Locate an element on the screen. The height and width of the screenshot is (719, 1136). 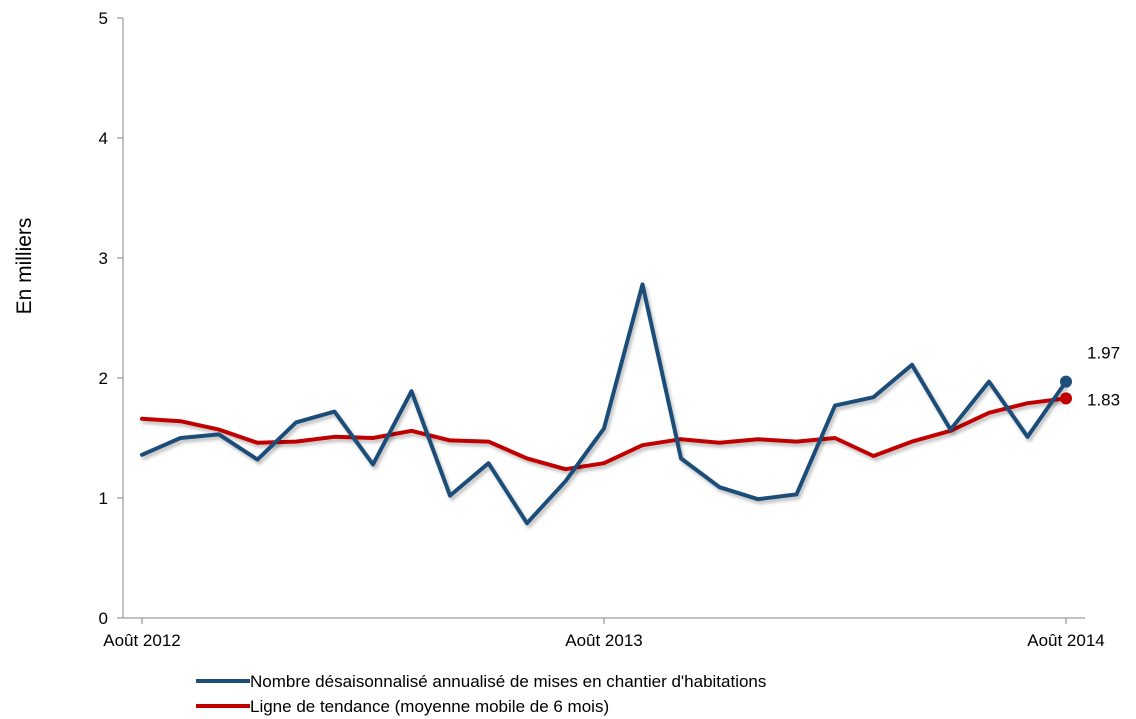
x-tick-label: Août 2012 is located at coordinates (142, 640).